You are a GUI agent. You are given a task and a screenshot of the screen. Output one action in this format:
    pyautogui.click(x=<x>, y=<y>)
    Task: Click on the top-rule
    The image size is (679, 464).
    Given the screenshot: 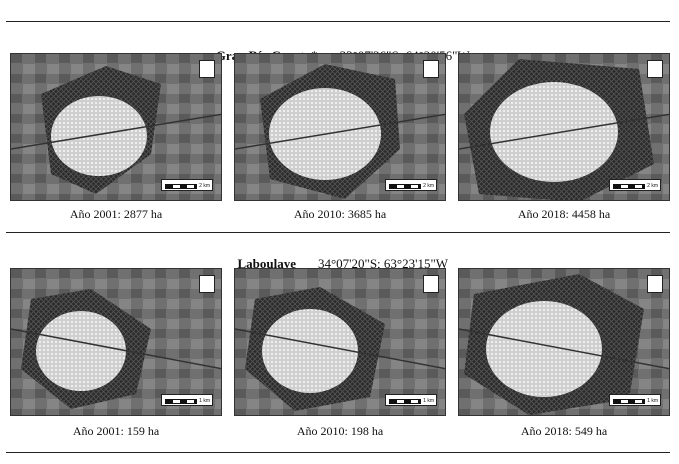 What is the action you would take?
    pyautogui.click(x=338, y=21)
    